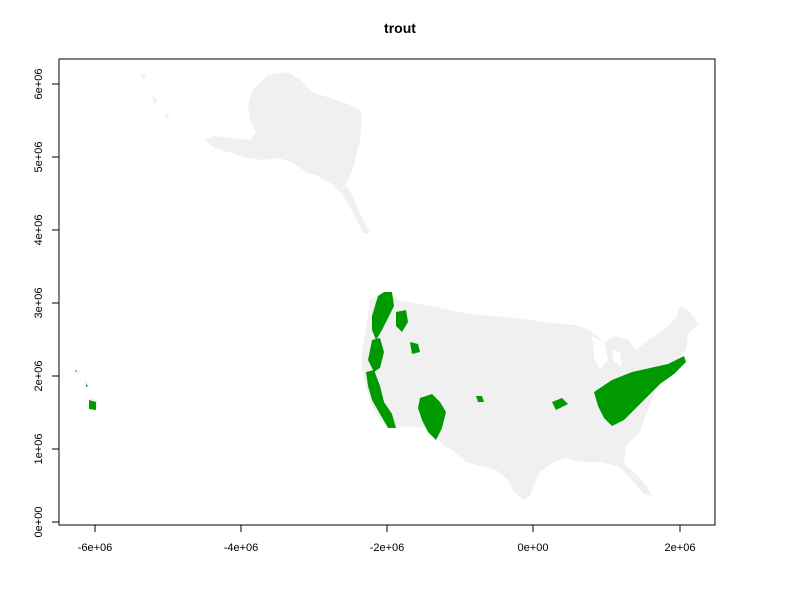 The width and height of the screenshot is (800, 600). I want to click on habitat-idaho, so click(402, 321).